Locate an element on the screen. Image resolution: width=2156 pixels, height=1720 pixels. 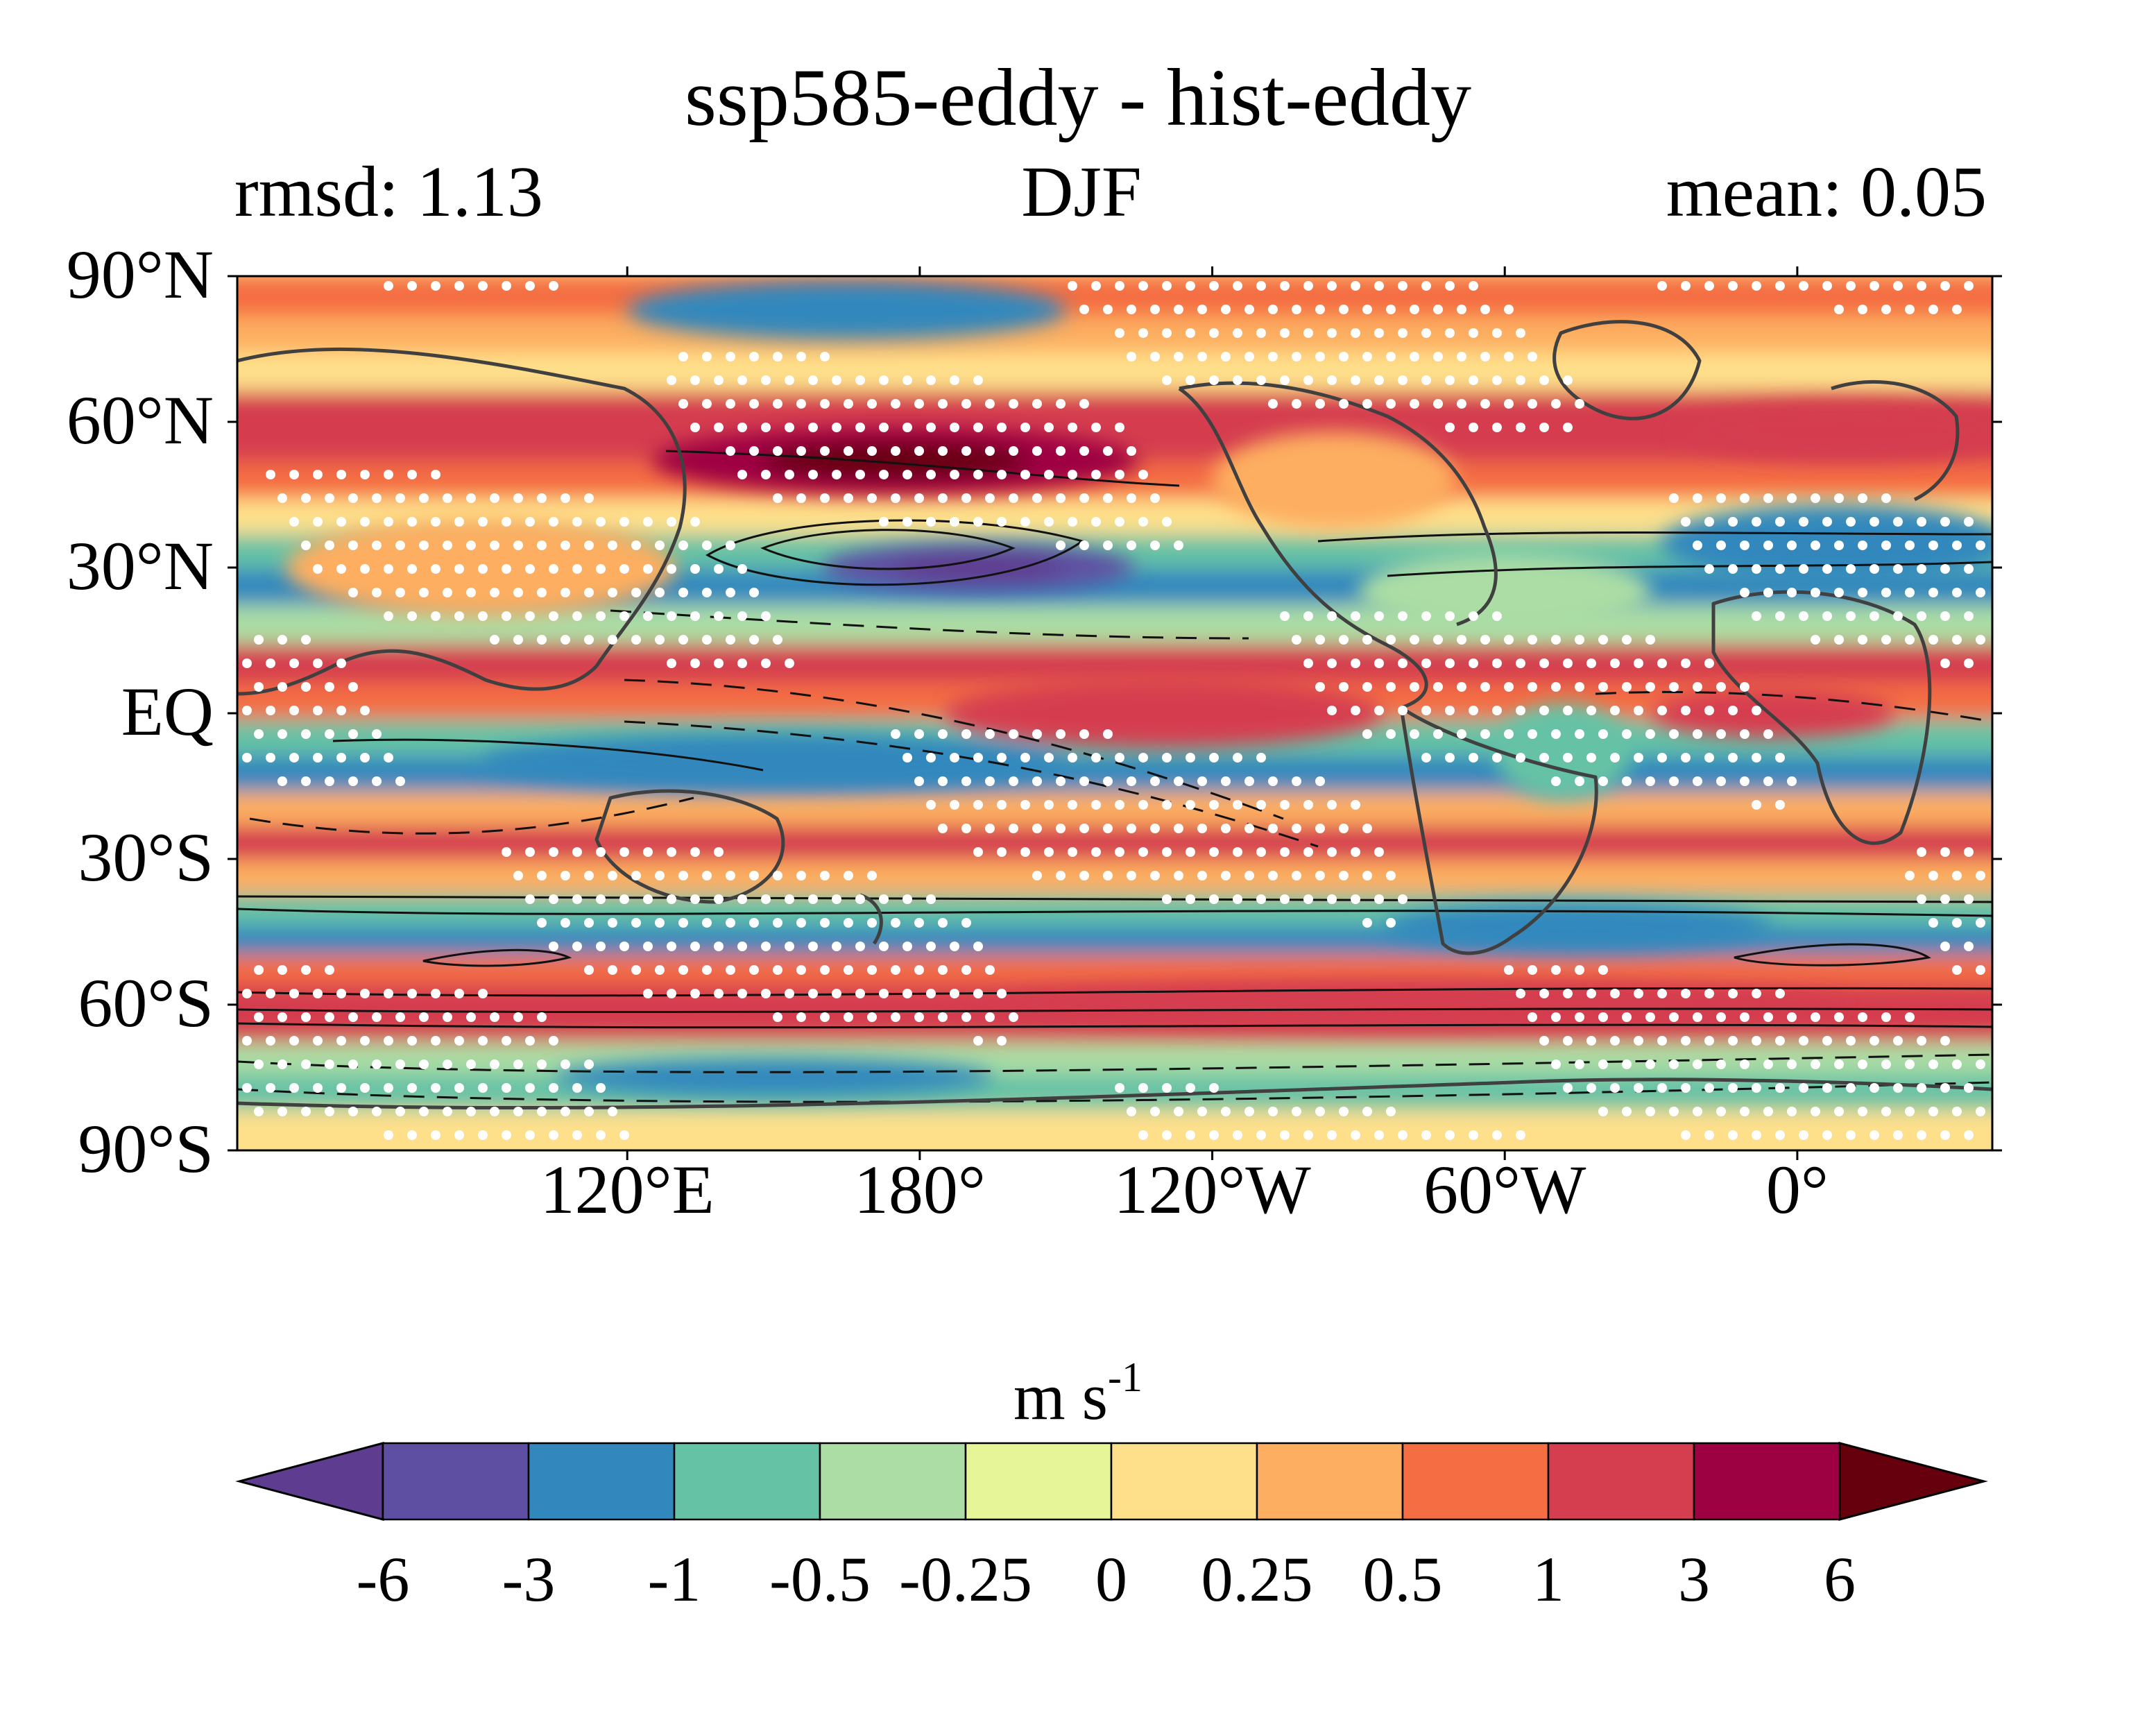
lon-tick-label: 0° is located at coordinates (1797, 1189).